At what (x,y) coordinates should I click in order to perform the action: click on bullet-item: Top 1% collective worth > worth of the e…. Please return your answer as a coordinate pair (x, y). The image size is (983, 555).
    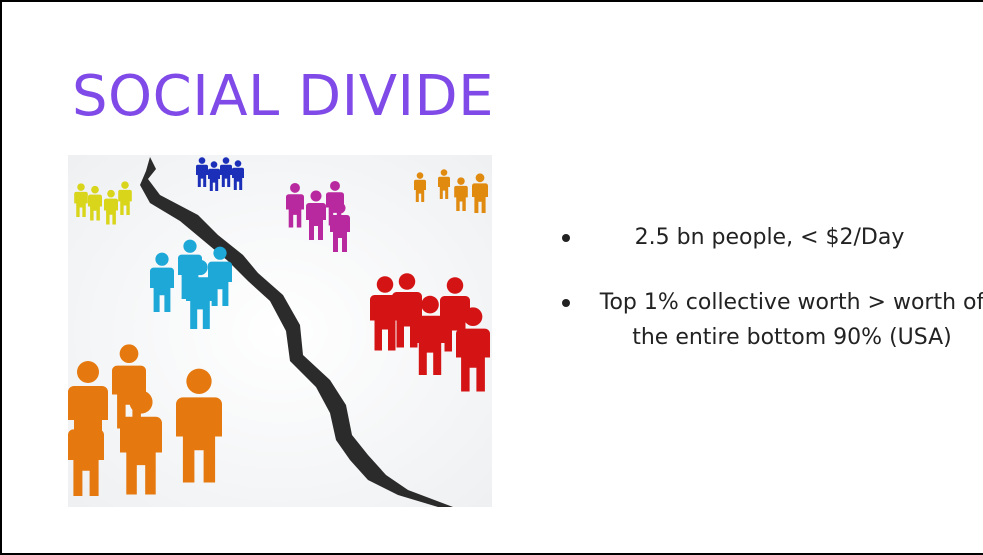
    Looking at the image, I should click on (772, 320).